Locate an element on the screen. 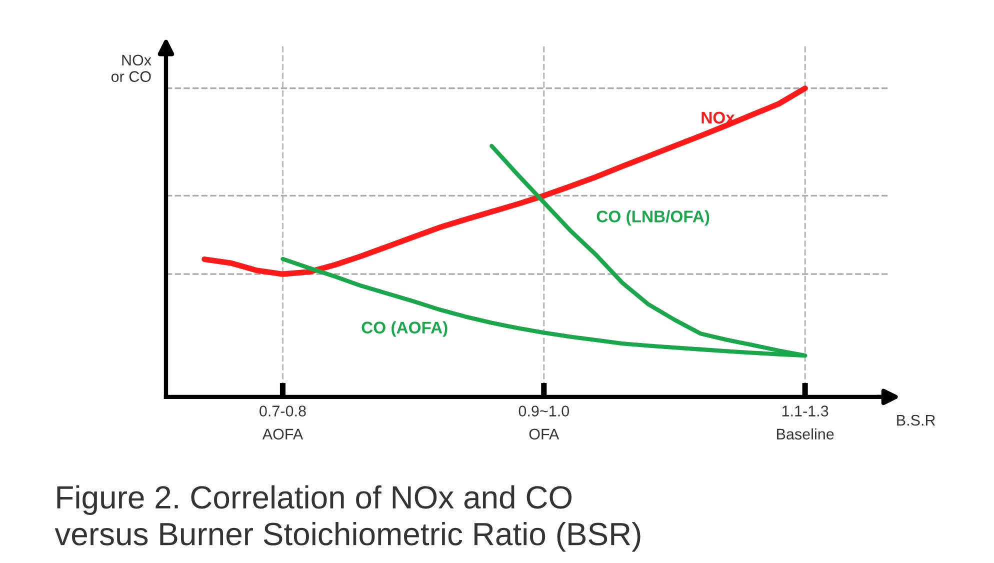 This screenshot has height=563, width=994. series-label: CO (LNB/OFA) is located at coordinates (653, 218).